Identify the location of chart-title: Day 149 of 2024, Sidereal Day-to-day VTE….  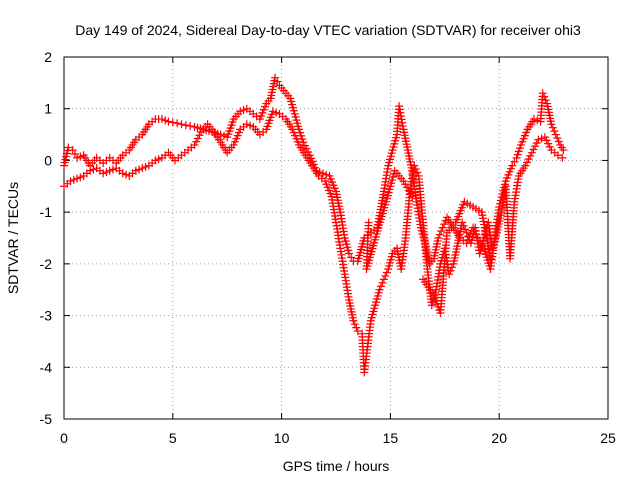
(328, 30).